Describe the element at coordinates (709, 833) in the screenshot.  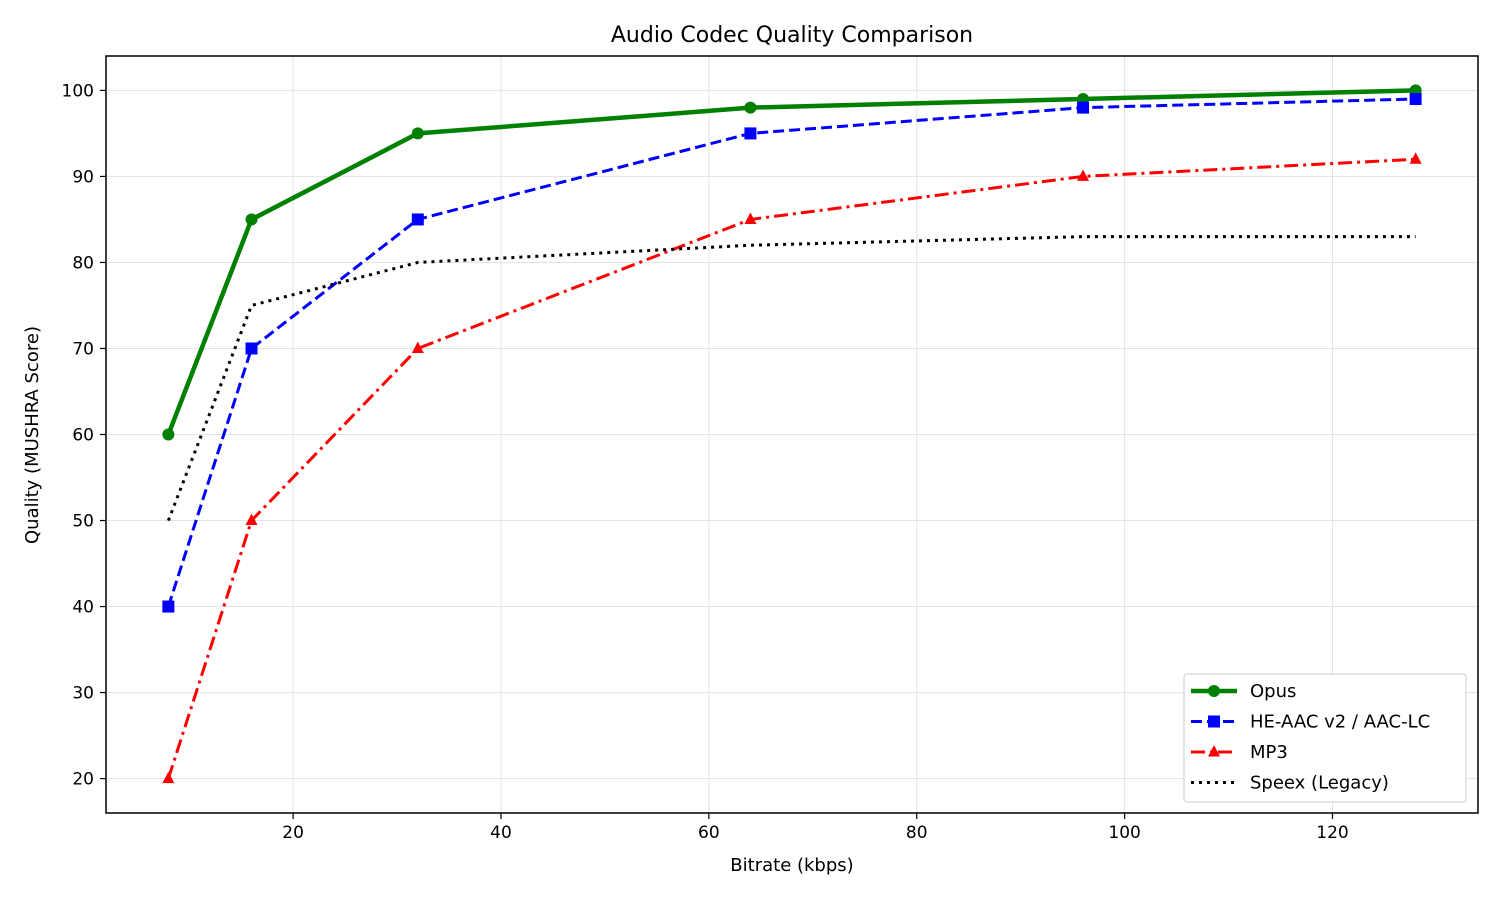
I see `x-tick-label: 60` at that location.